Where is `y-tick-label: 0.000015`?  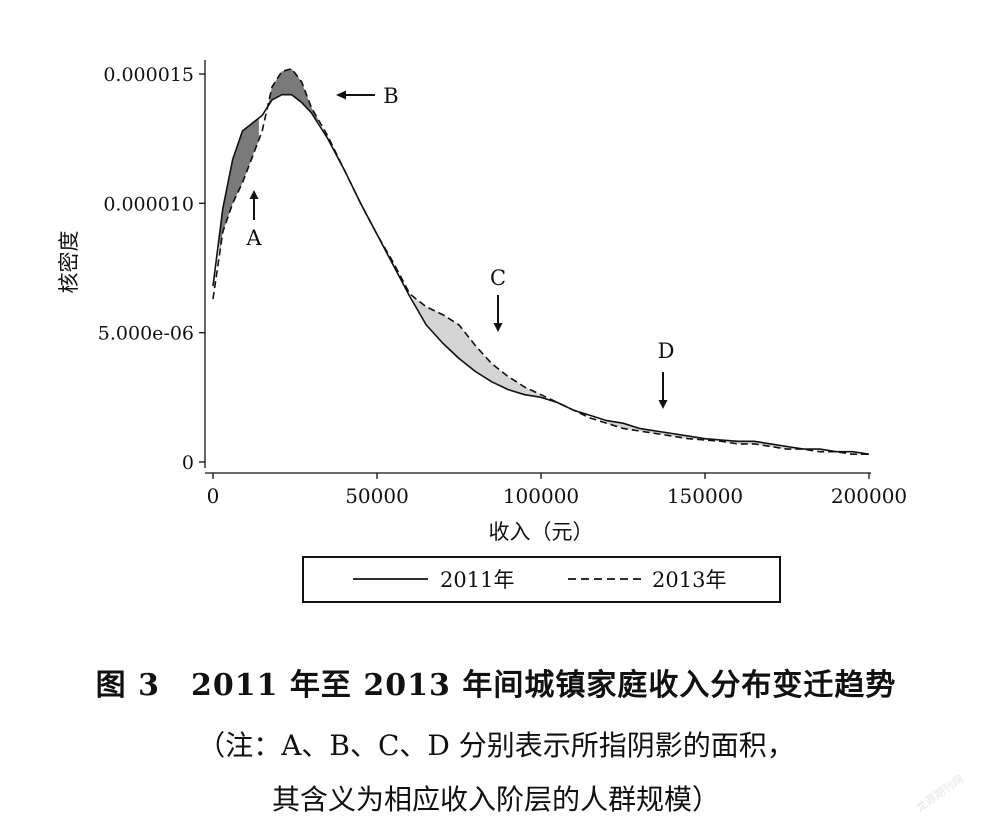
y-tick-label: 0.000015 is located at coordinates (148, 75).